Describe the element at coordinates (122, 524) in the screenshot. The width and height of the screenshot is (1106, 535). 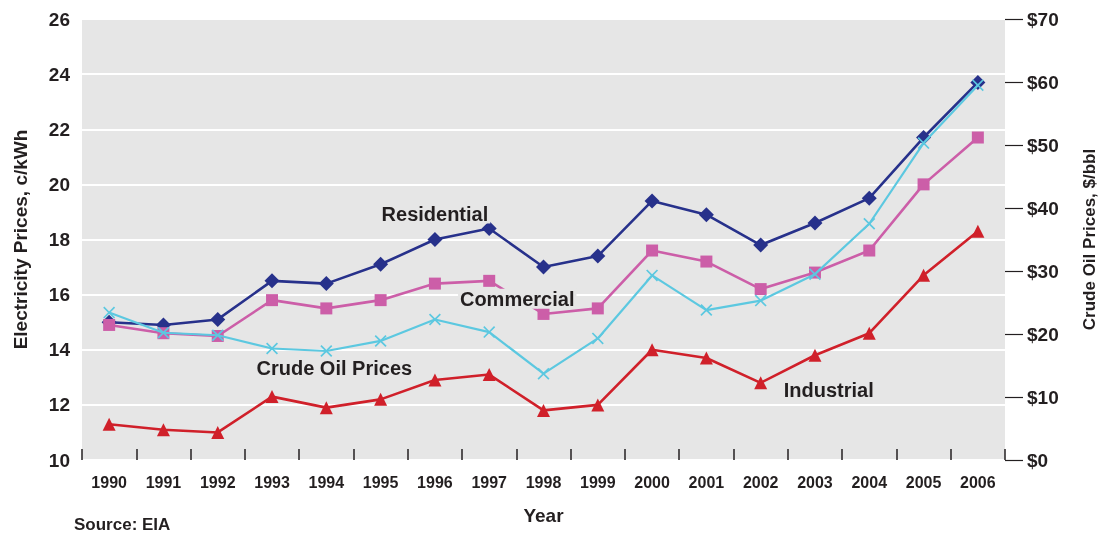
I see `source-note: Source: EIA` at that location.